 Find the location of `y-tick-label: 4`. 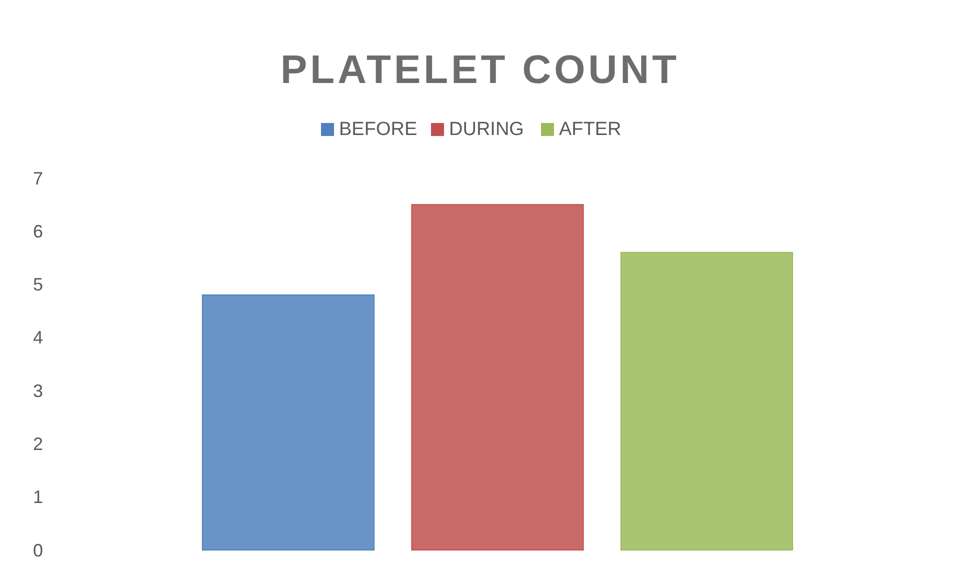

y-tick-label: 4 is located at coordinates (37, 338).